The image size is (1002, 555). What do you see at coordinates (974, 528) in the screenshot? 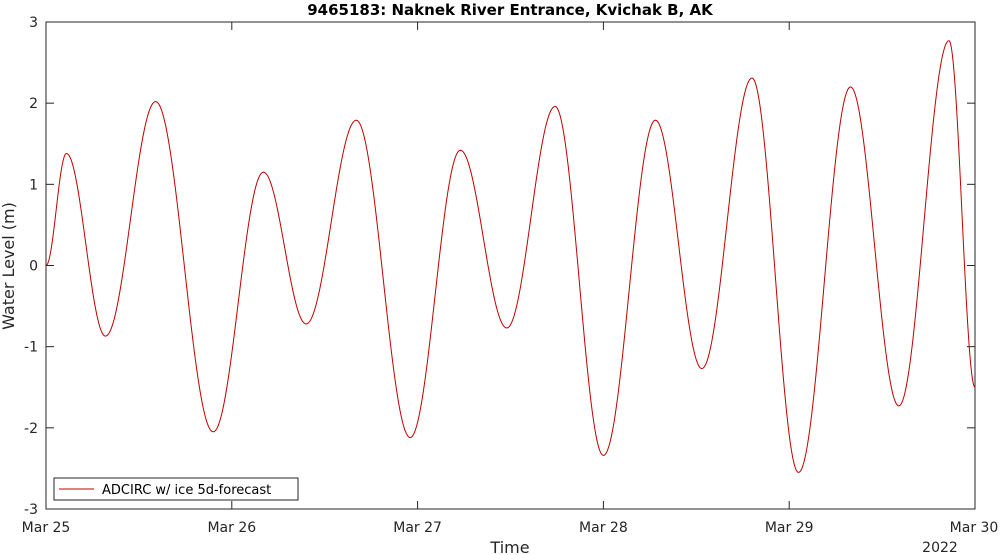
I see `x-tick-label: Mar 30` at bounding box center [974, 528].